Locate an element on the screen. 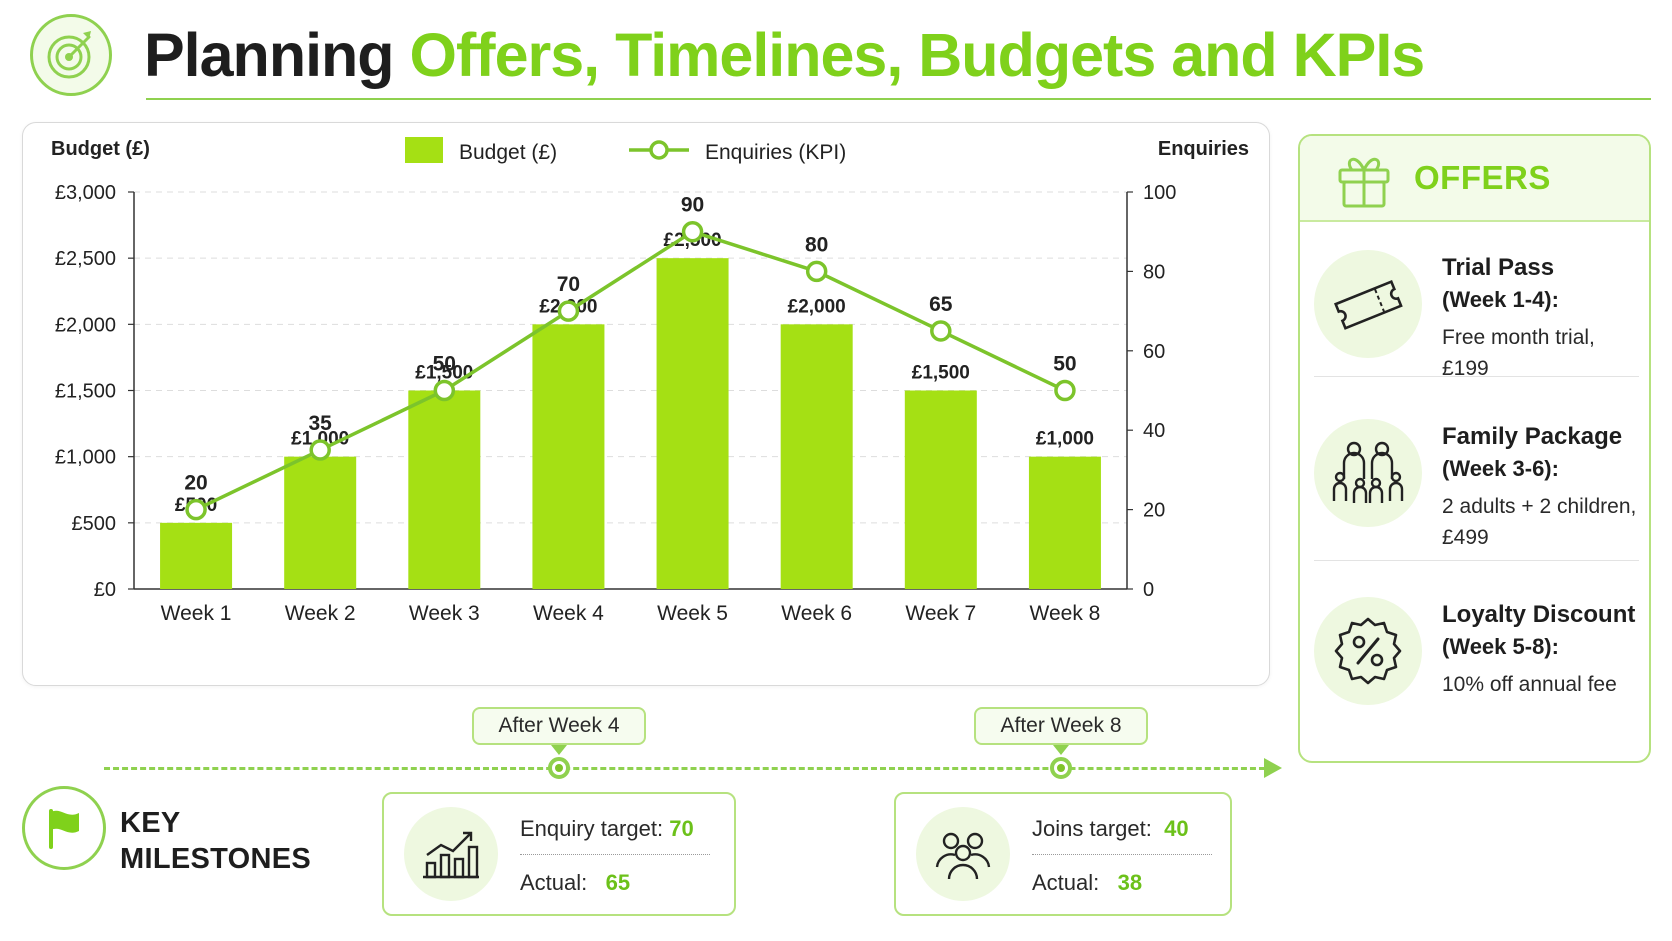  offer-desc: 10% off annual fee is located at coordinates (1529, 684).